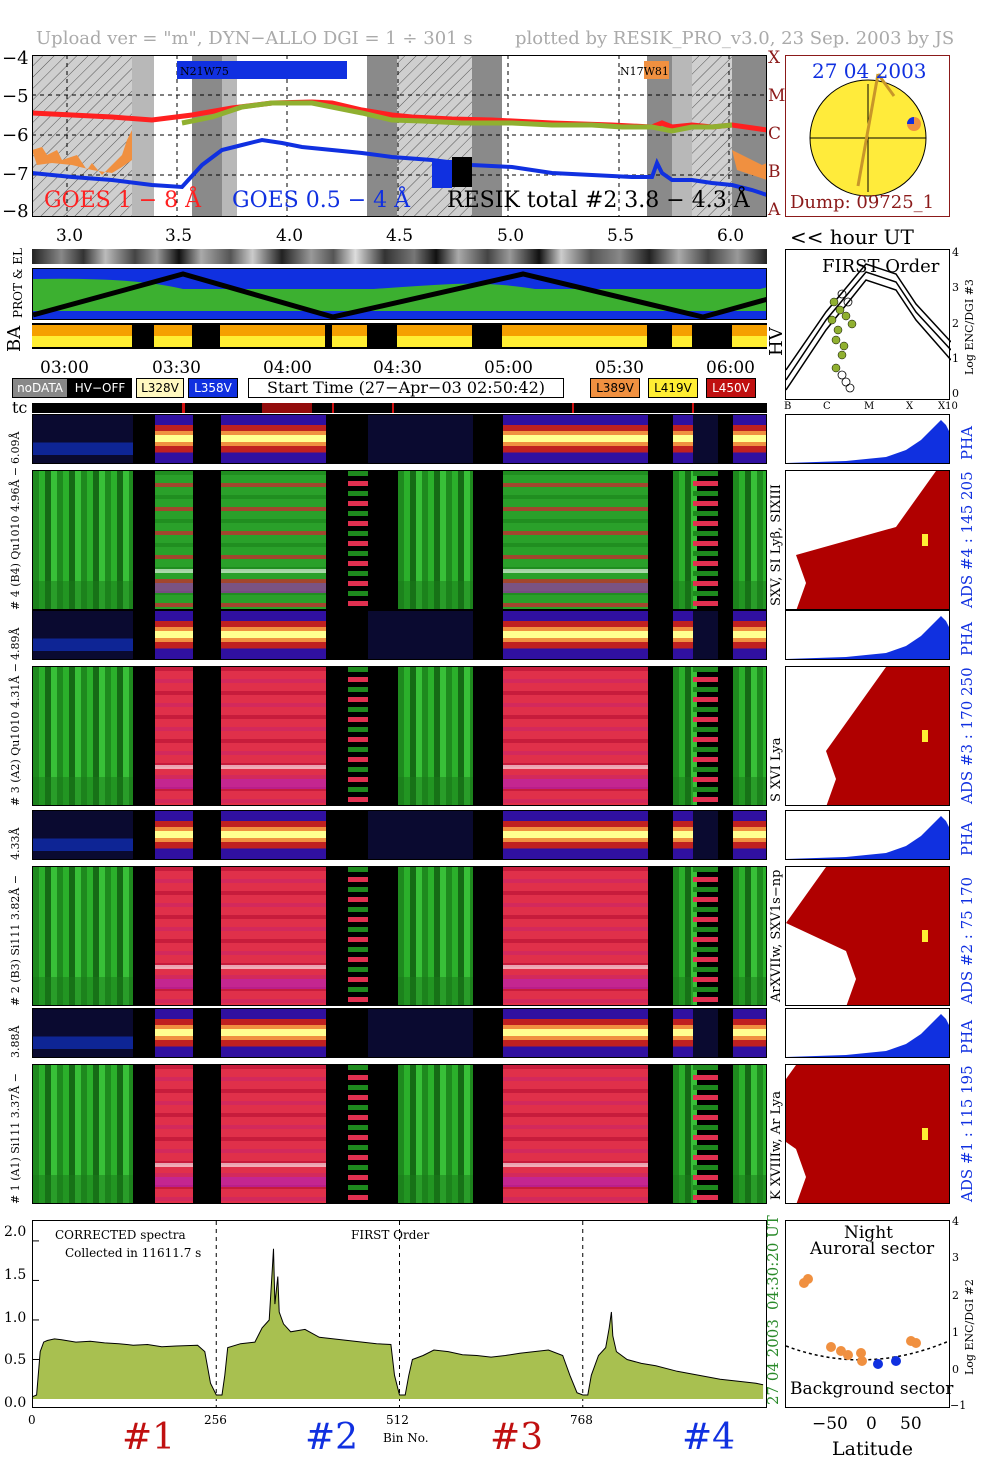  What do you see at coordinates (776, 935) in the screenshot?
I see `ion-lines-label: ArXVIIw, SXV1s−np` at bounding box center [776, 935].